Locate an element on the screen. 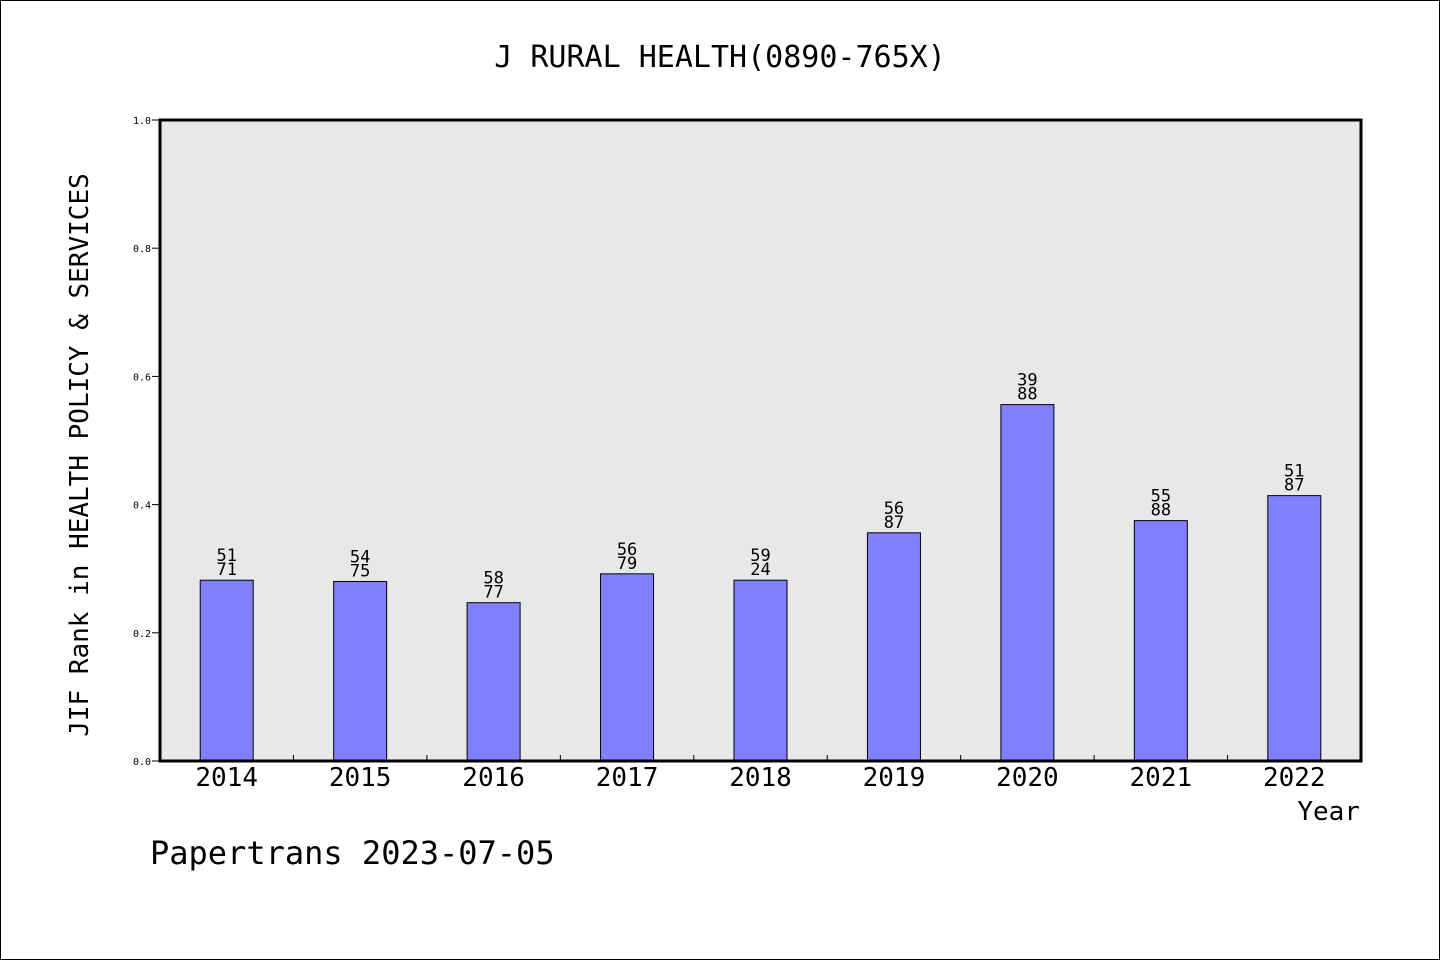 This screenshot has height=960, width=1440. bar-label-rank: 55 is located at coordinates (1161, 497).